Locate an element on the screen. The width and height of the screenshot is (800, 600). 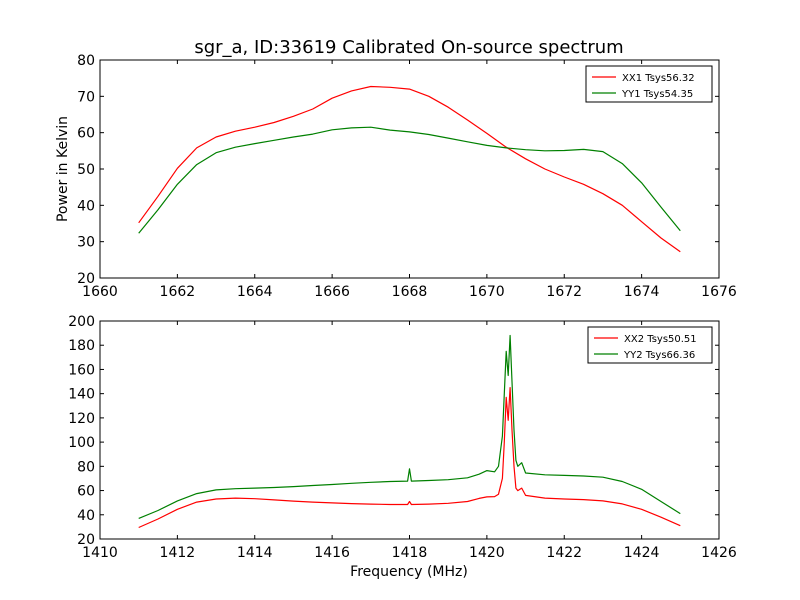
x-tick-label: 1670 is located at coordinates (487, 292).